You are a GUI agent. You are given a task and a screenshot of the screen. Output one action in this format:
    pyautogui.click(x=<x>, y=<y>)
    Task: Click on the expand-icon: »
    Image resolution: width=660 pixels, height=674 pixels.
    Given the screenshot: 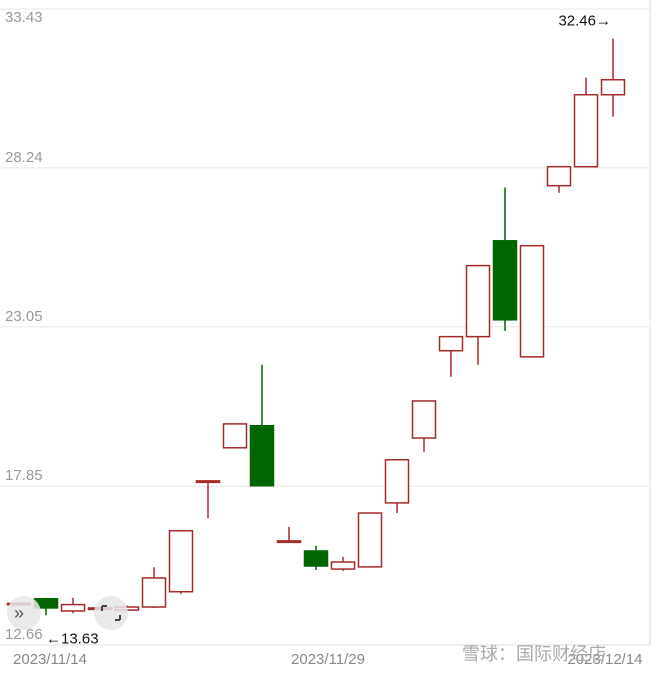 What is the action you would take?
    pyautogui.click(x=19, y=613)
    